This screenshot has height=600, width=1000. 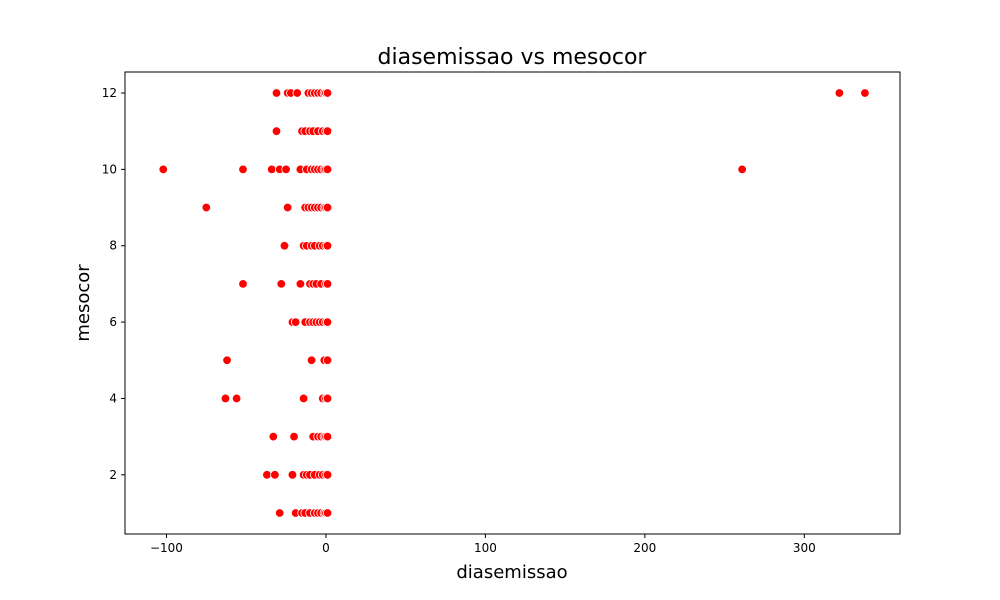 What do you see at coordinates (804, 548) in the screenshot?
I see `x-tick-label: 300` at bounding box center [804, 548].